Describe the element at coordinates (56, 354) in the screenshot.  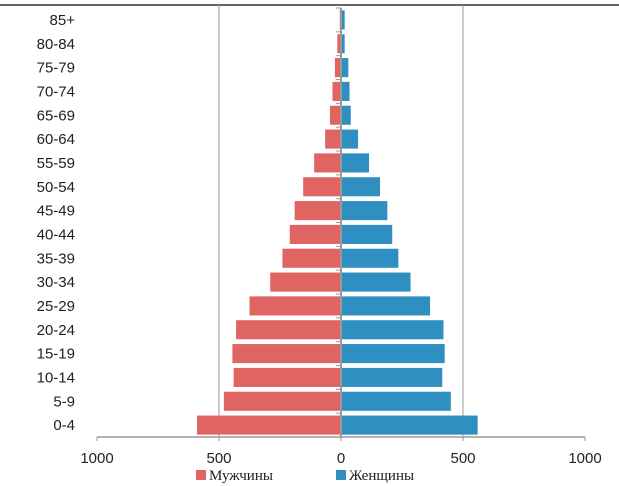
I see `category-label: 15-19` at that location.